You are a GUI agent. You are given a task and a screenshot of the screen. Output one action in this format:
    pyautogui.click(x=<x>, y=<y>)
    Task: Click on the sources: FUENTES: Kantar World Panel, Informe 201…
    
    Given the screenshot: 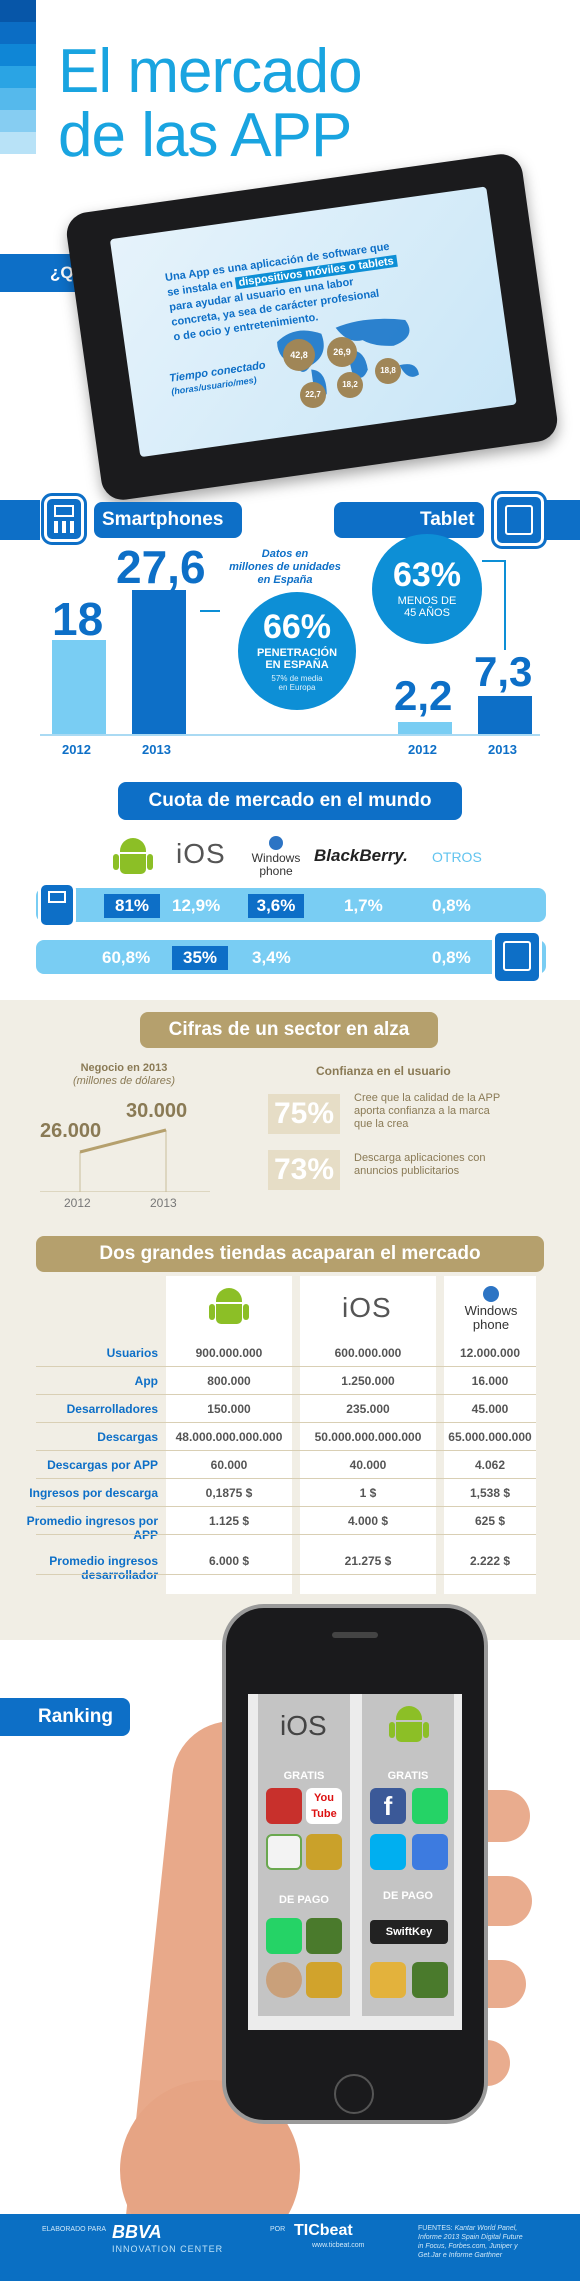 What is the action you would take?
    pyautogui.click(x=470, y=2242)
    